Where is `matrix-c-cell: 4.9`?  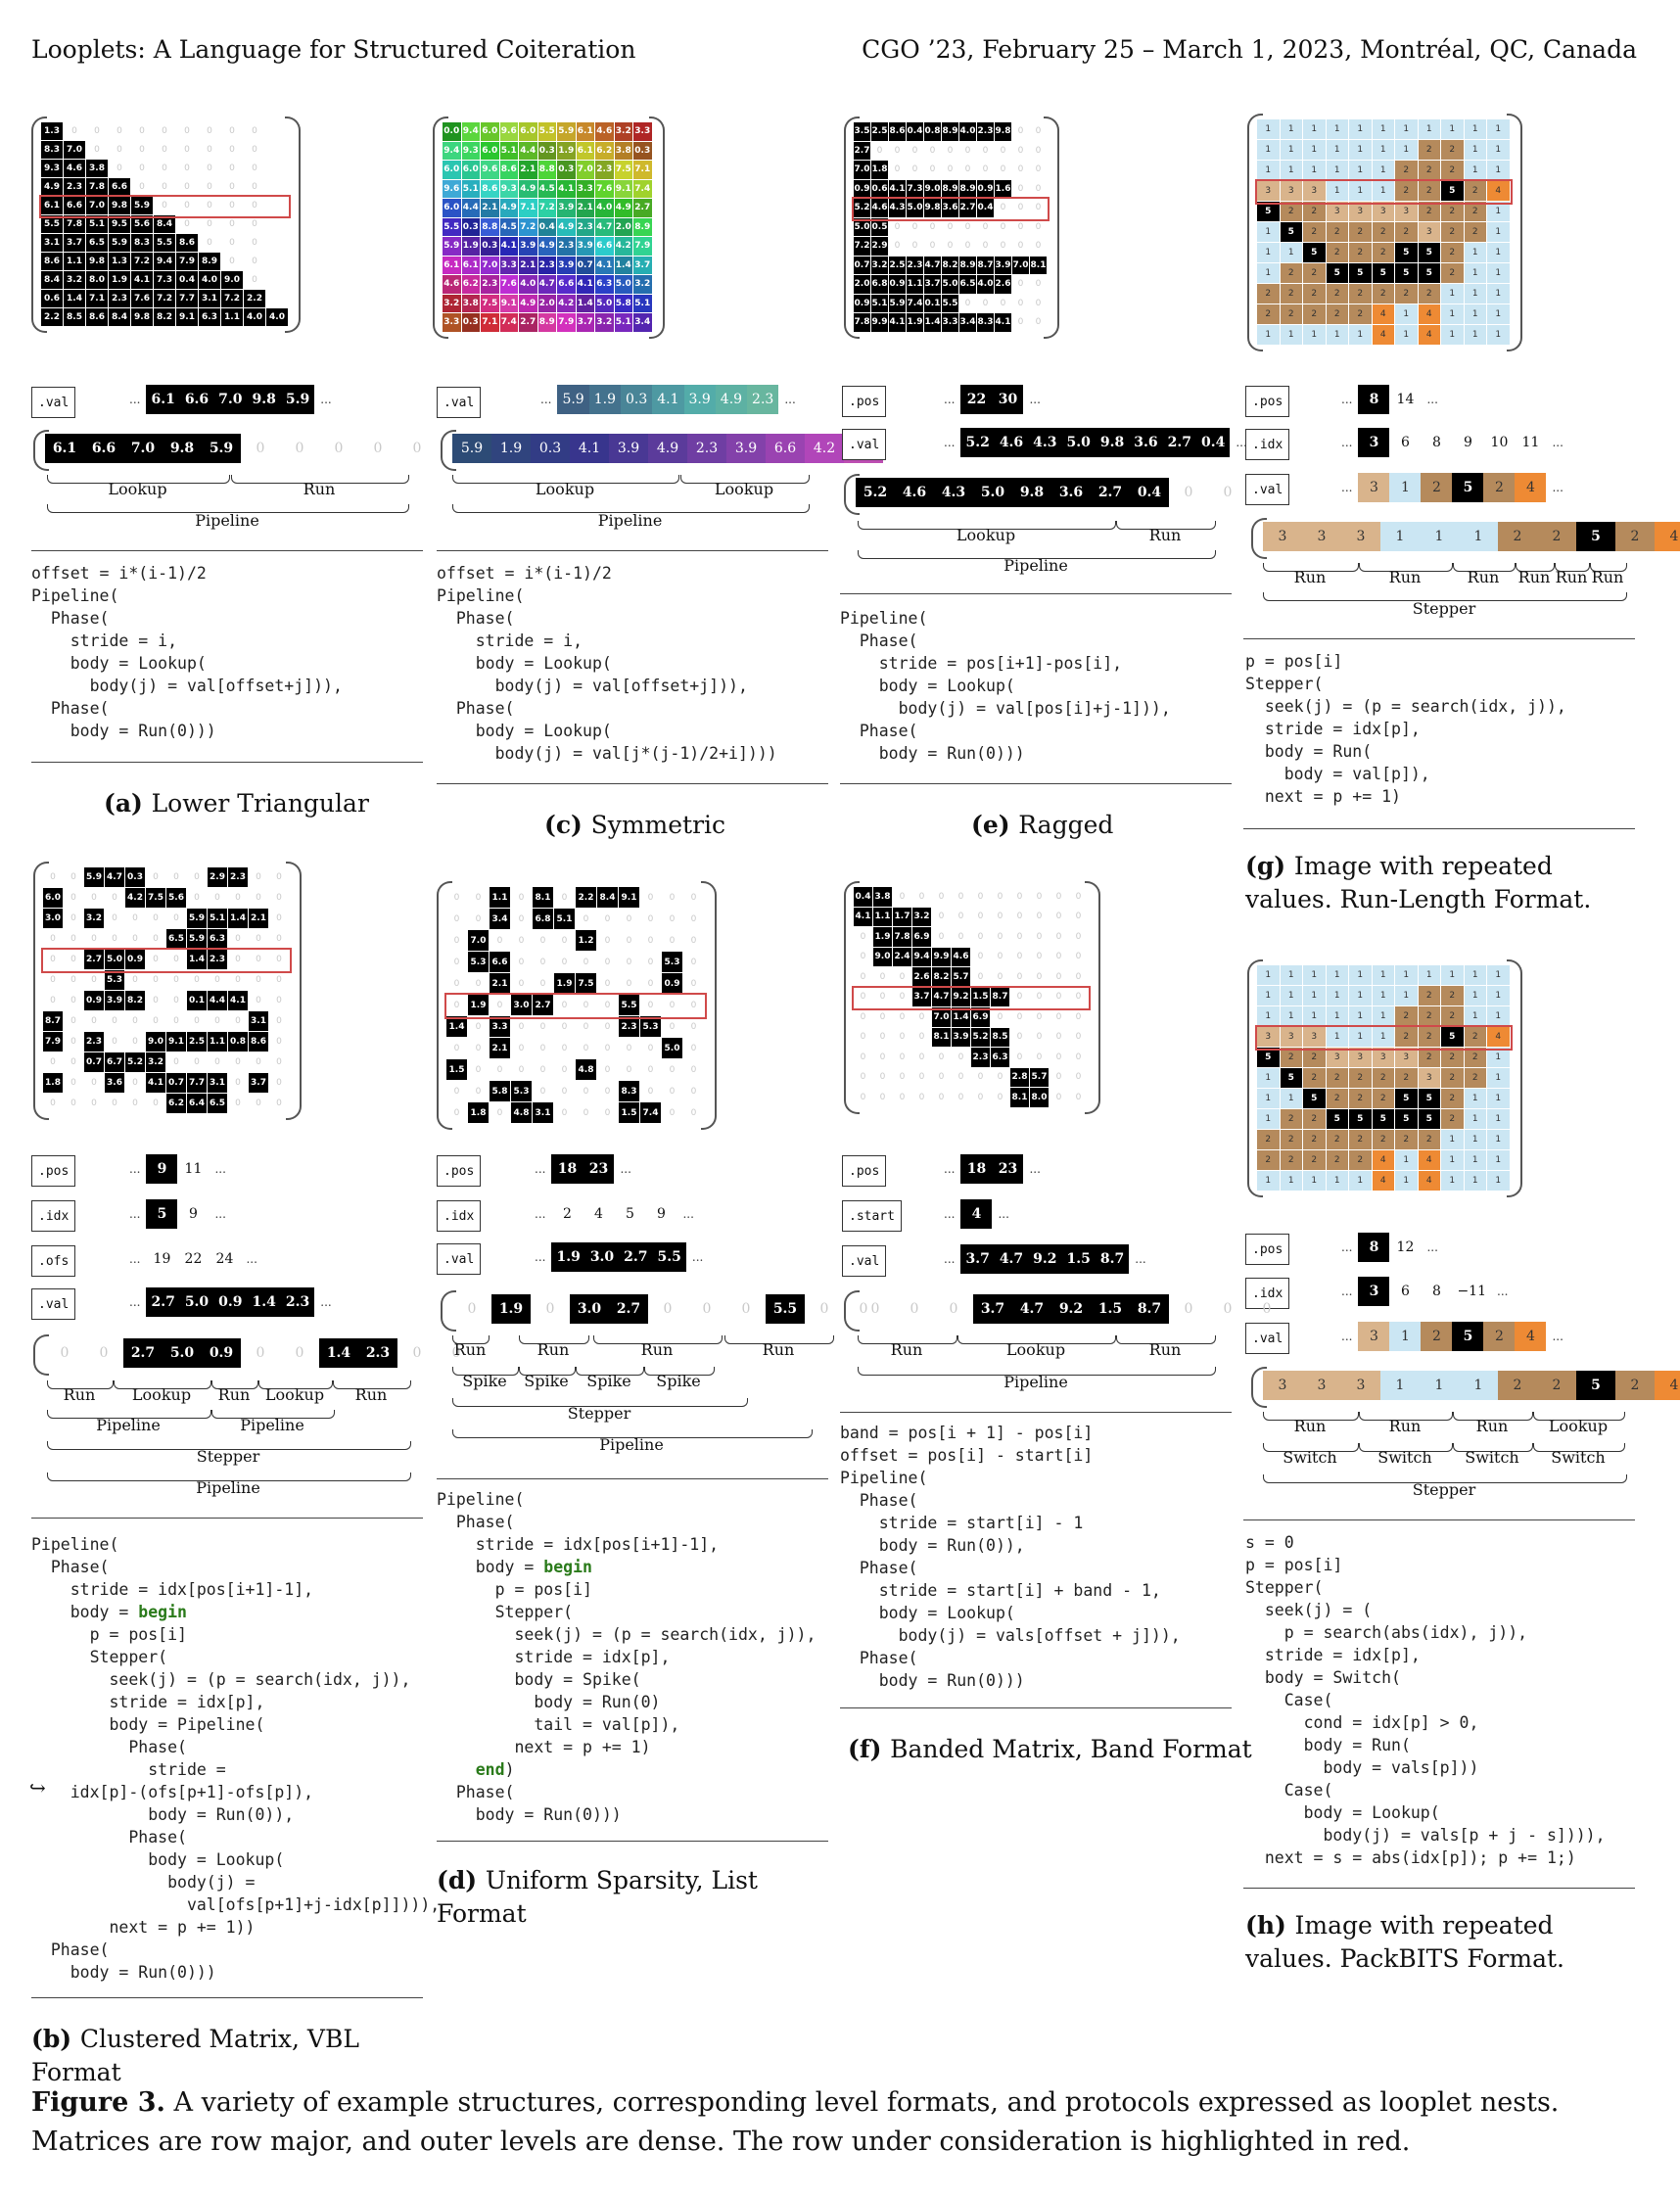 matrix-c-cell: 4.9 is located at coordinates (528, 188).